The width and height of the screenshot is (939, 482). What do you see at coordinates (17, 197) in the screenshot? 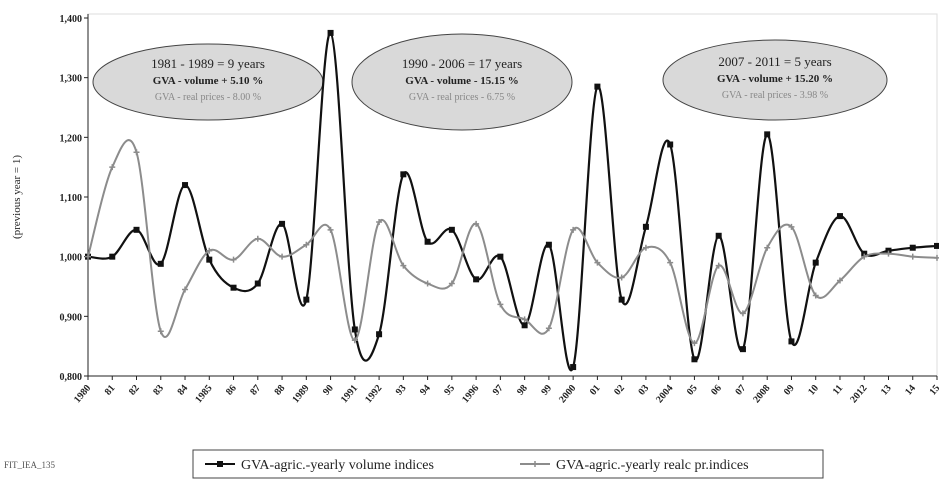
I see `y-axis-title: (previous year = 1)` at bounding box center [17, 197].